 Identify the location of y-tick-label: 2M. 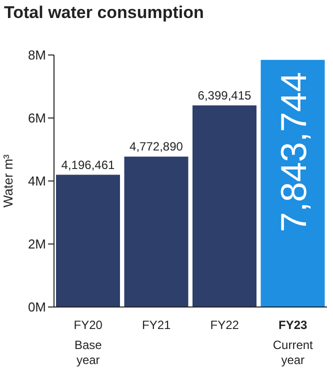
(37, 244).